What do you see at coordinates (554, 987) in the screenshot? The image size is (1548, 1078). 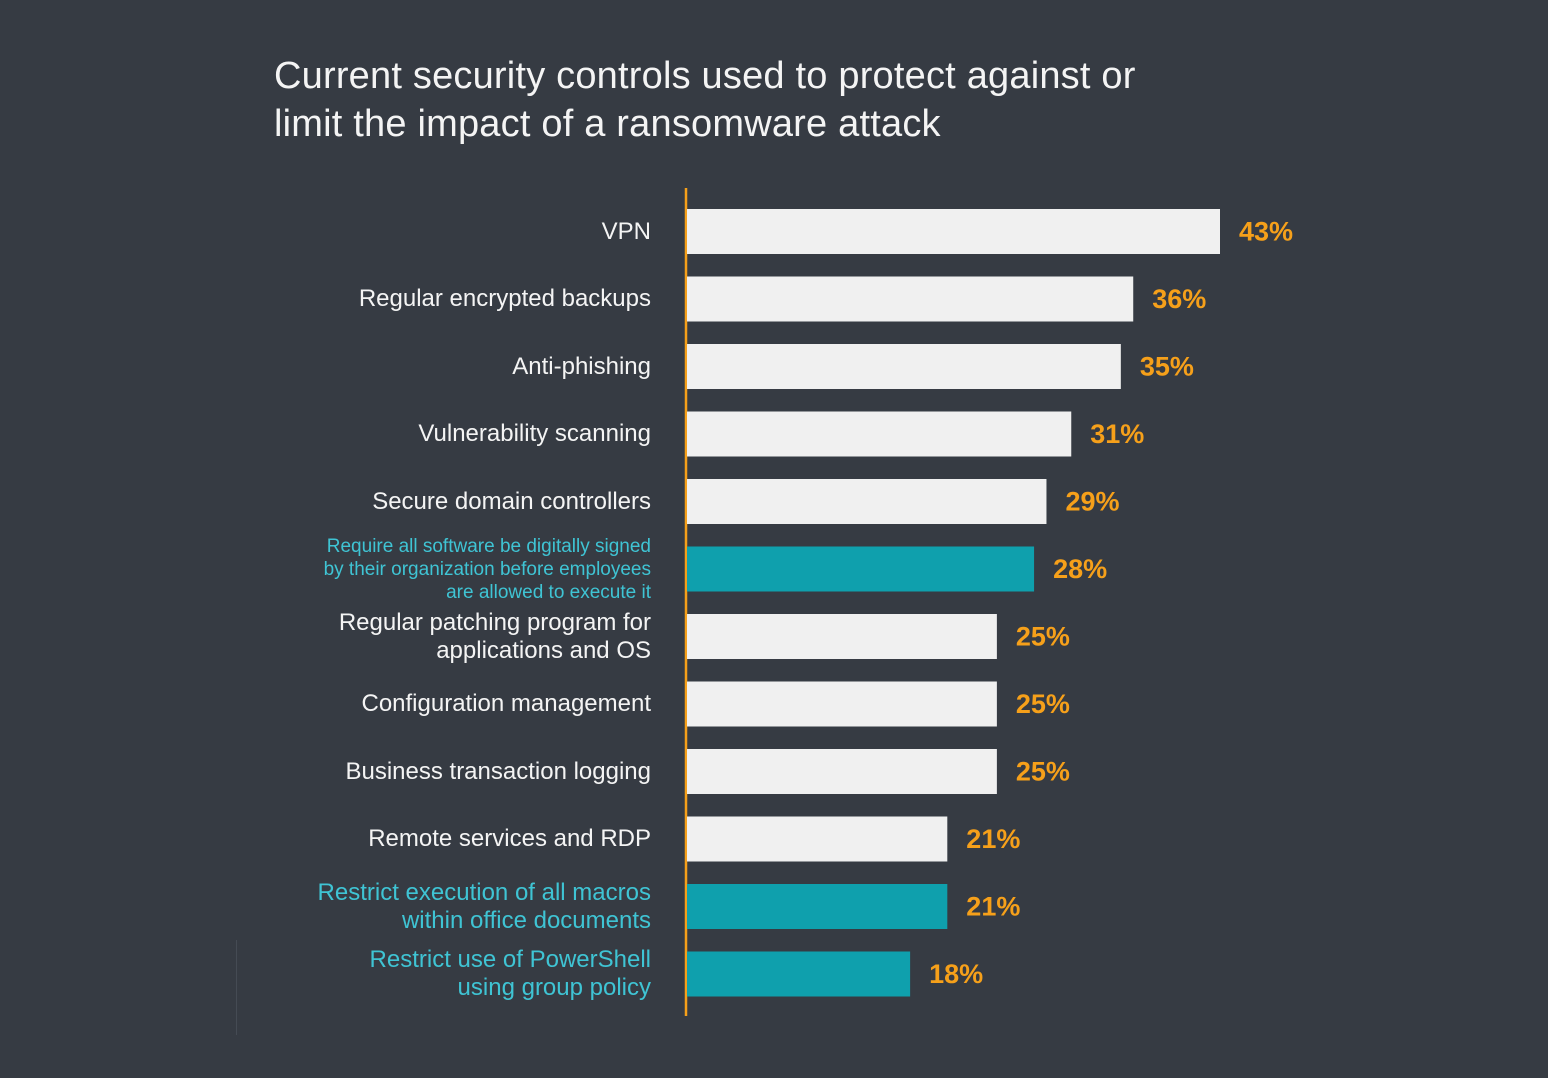 I see `category-label-11-line-1: using group policy` at bounding box center [554, 987].